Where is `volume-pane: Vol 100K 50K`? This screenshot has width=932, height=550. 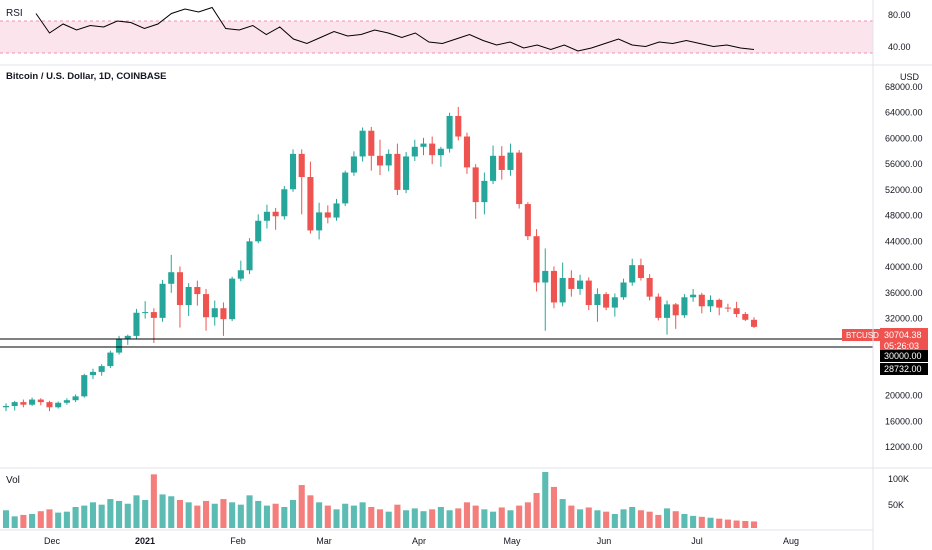
volume-pane: Vol 100K 50K is located at coordinates (455, 500).